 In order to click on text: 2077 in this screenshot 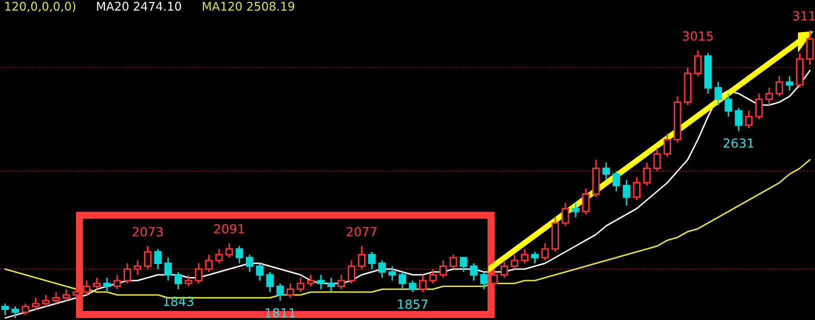, I will do `click(361, 231)`.